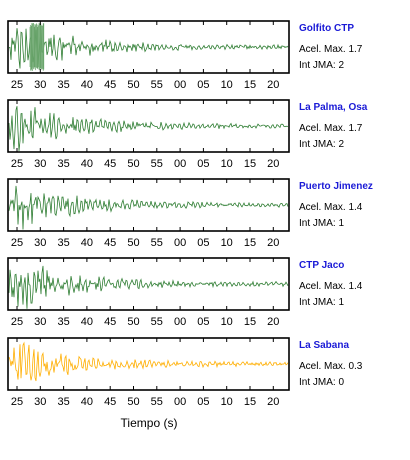 This screenshot has height=460, width=410. I want to click on panel-3: 25 30 35 40 45 50 55 00 05 10 15 20, so click(148, 292).